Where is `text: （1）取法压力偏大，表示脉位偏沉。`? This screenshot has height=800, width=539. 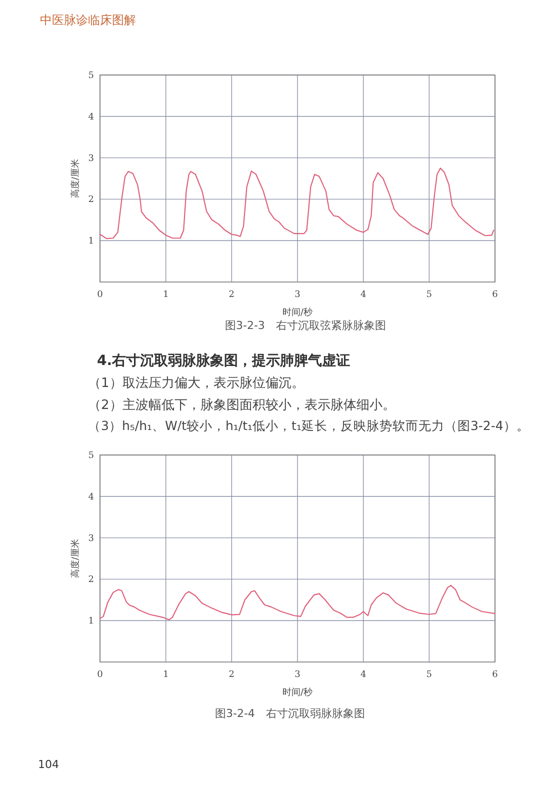
text: （1）取法压力偏大，表示脉位偏沉。 is located at coordinates (196, 383).